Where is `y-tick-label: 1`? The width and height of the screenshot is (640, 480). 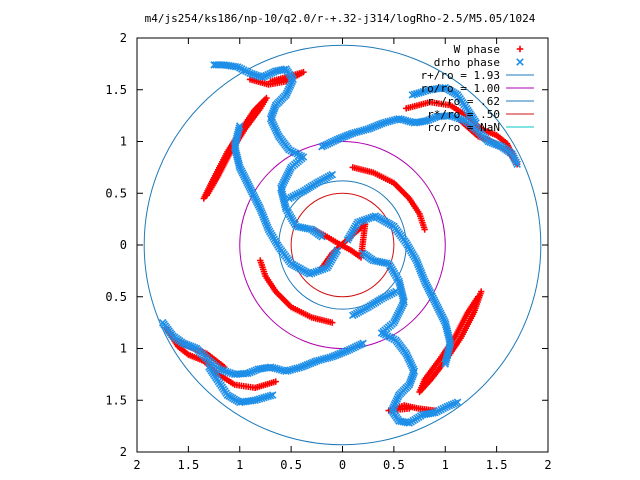
y-tick-label: 1 is located at coordinates (123, 349).